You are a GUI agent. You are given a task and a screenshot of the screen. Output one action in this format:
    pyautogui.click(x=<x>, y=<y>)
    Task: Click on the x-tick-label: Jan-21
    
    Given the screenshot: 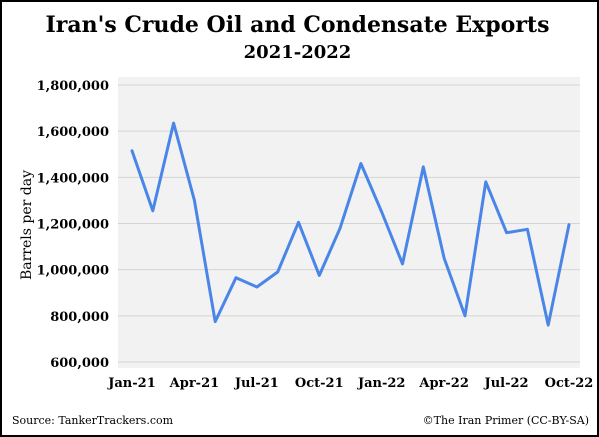 What is the action you would take?
    pyautogui.click(x=131, y=383)
    